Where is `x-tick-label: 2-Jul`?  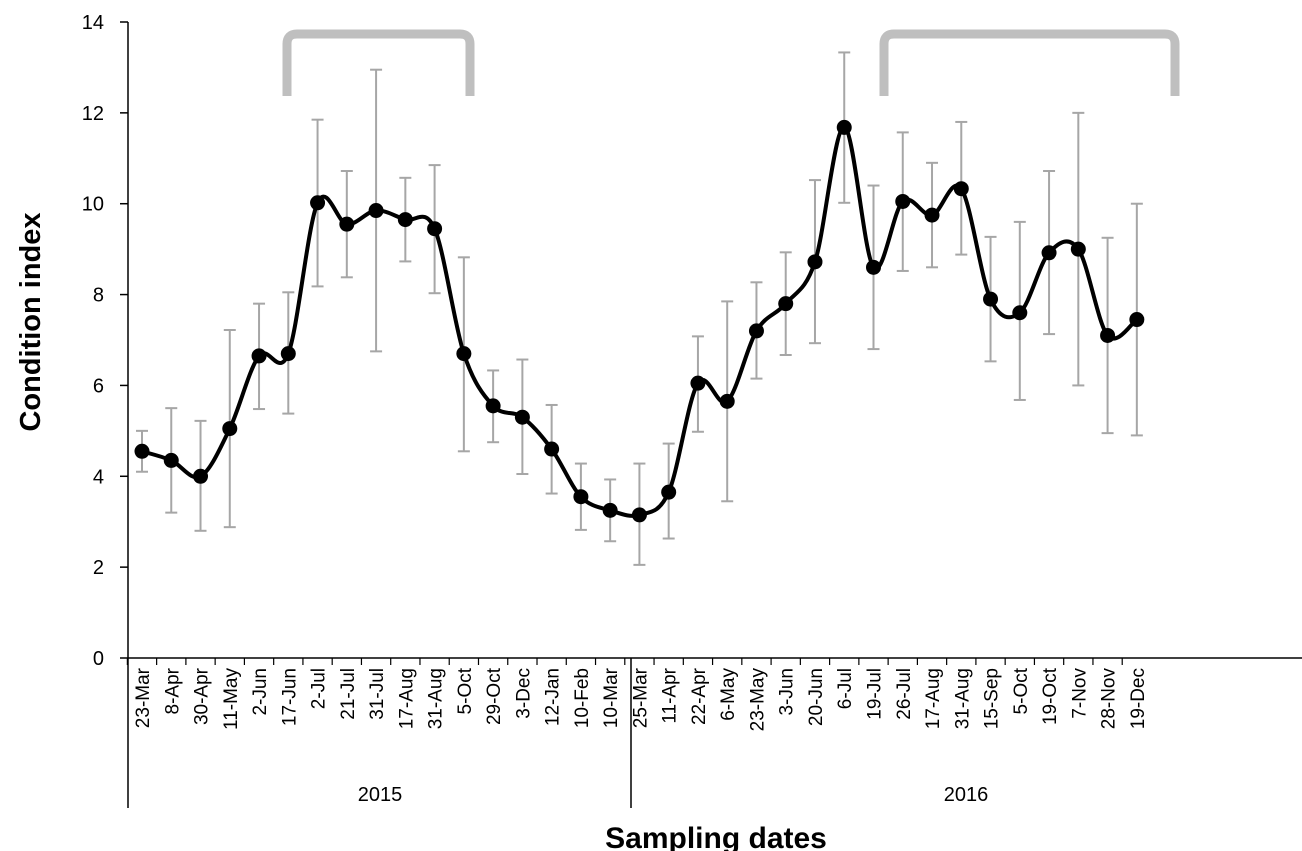
x-tick-label: 2-Jul is located at coordinates (319, 688).